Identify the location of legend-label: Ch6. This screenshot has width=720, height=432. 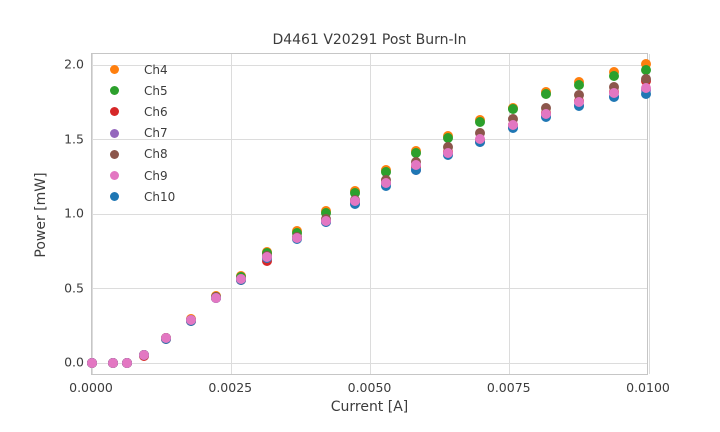
(156, 111).